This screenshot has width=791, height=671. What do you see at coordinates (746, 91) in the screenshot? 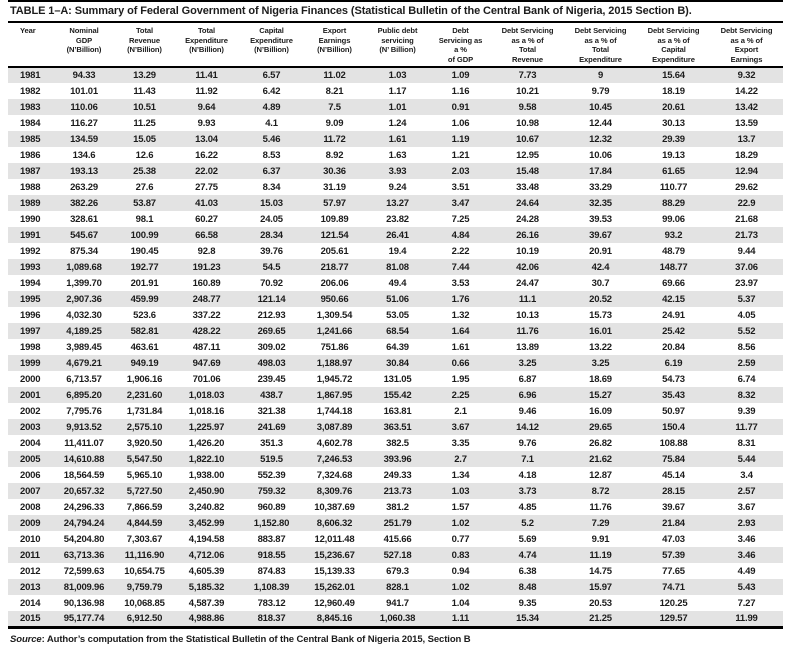
I see `value-cell: 14.22` at bounding box center [746, 91].